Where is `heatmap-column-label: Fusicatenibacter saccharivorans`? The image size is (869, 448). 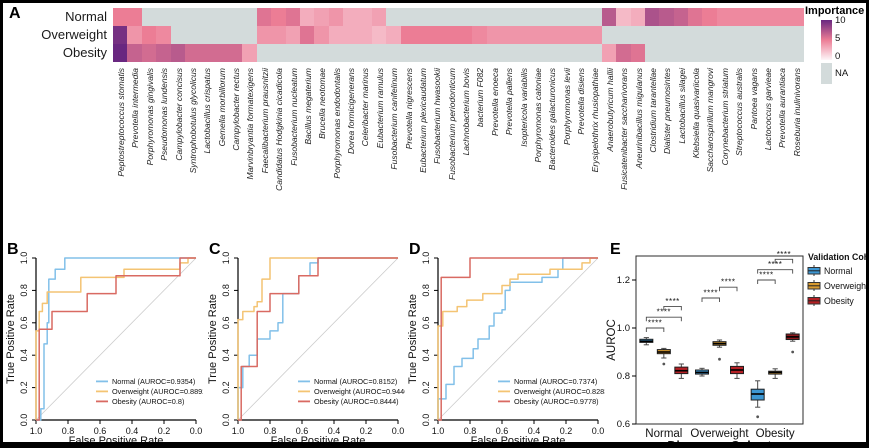
heatmap-column-label: Fusicatenibacter saccharivorans is located at coordinates (624, 129).